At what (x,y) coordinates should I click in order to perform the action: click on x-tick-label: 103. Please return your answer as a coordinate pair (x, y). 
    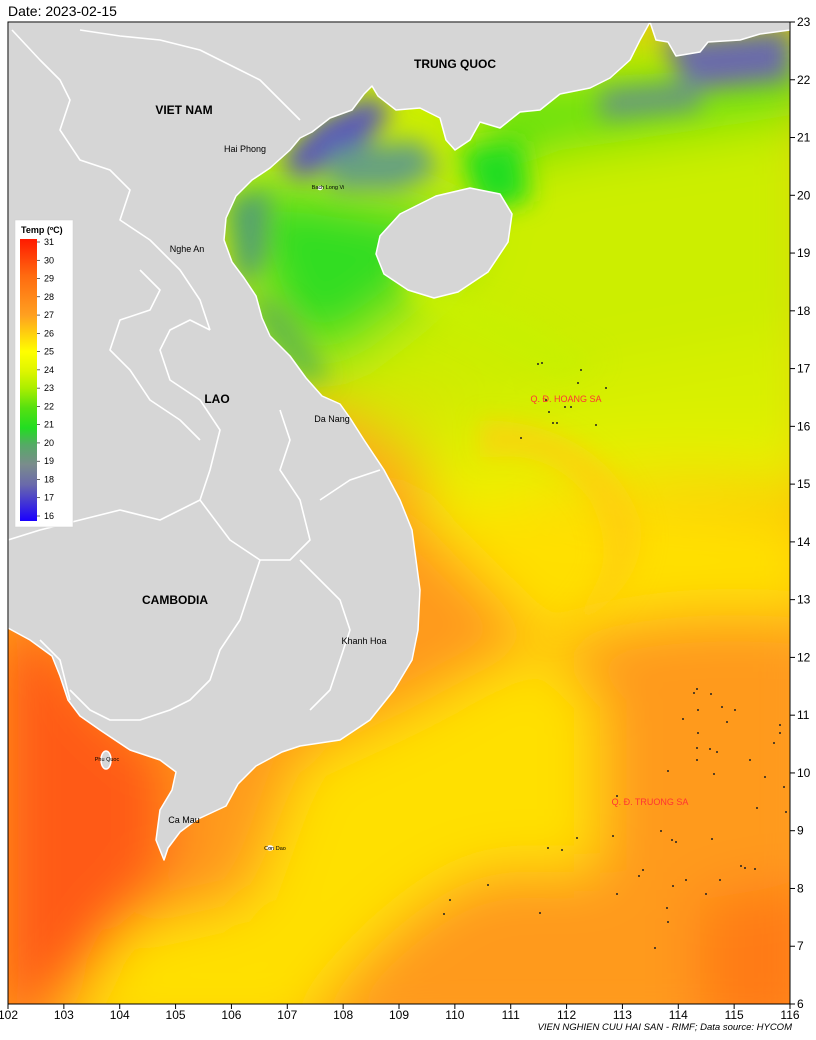
    Looking at the image, I should click on (64, 1015).